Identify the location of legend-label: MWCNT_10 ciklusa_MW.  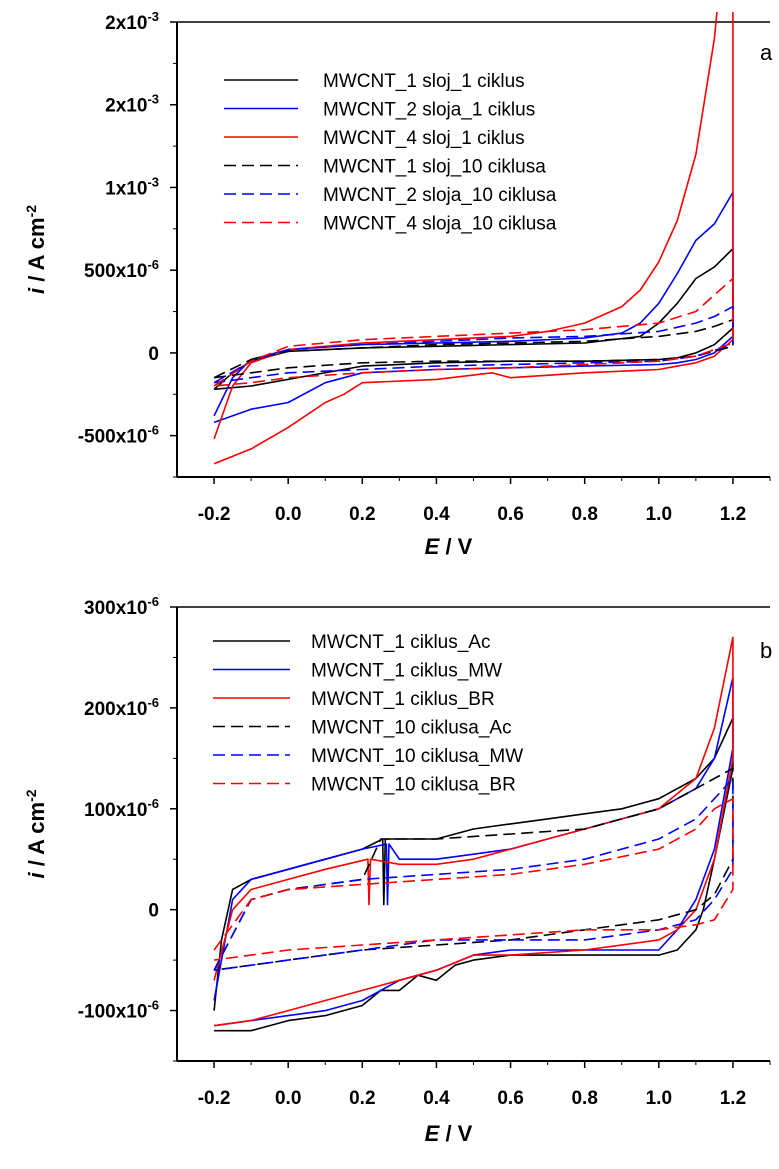
(417, 756).